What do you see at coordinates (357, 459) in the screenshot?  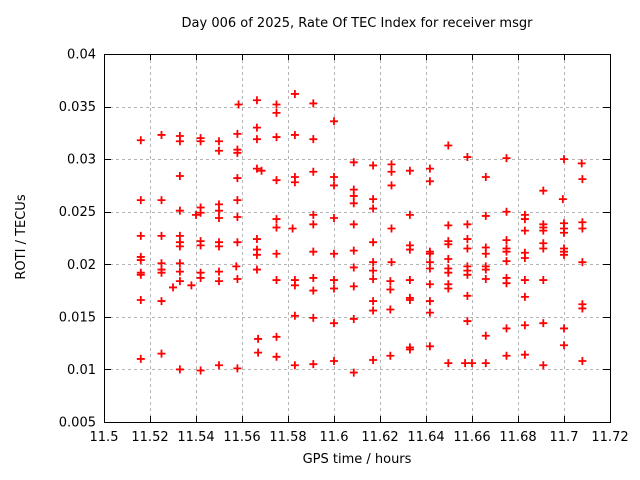 I see `x-axis-label: GPS time / hours` at bounding box center [357, 459].